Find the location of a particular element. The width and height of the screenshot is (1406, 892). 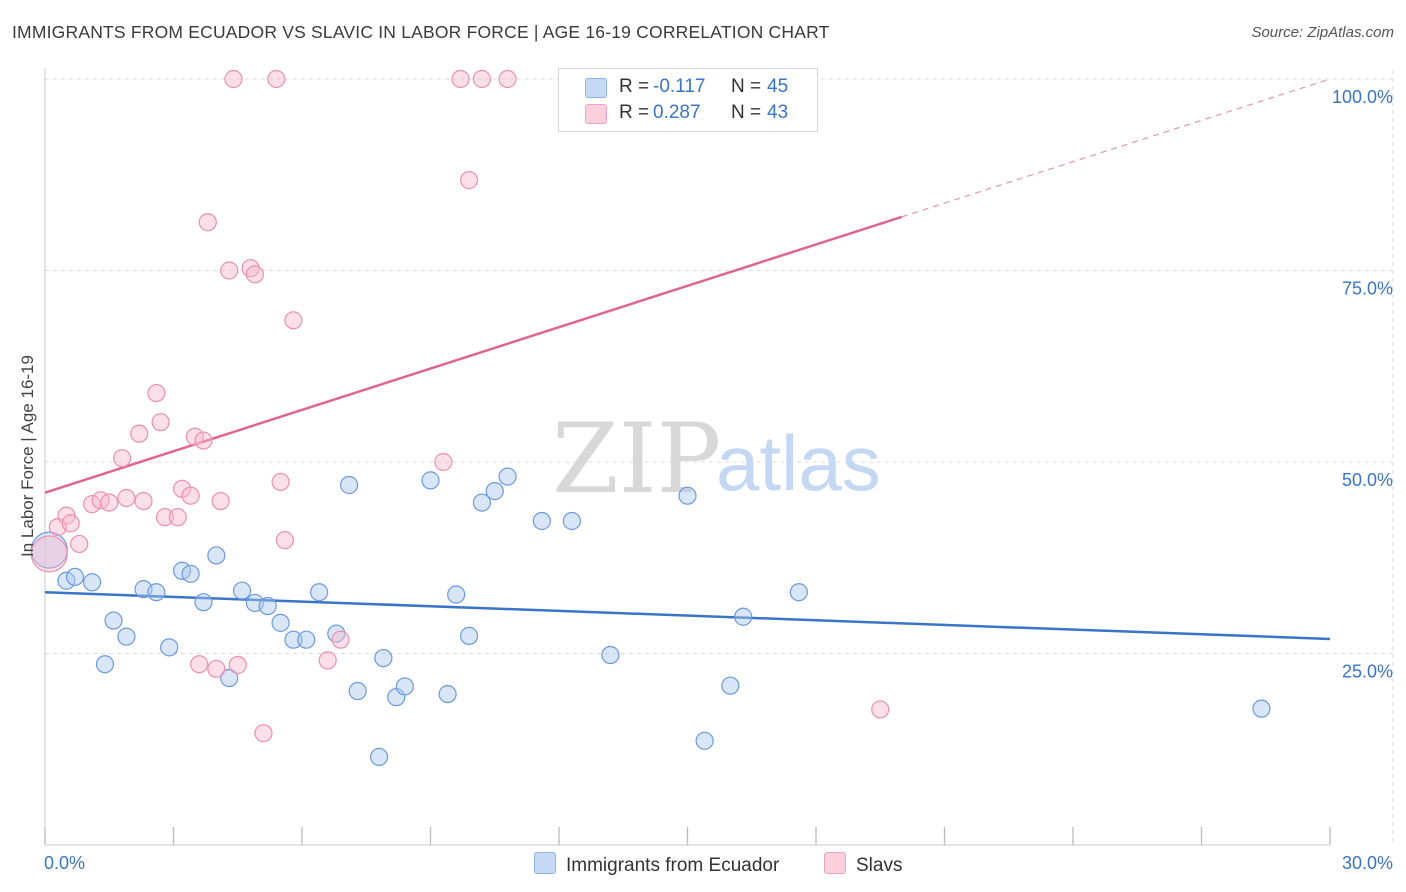

watermark-zip: ZIP is located at coordinates (636, 459).